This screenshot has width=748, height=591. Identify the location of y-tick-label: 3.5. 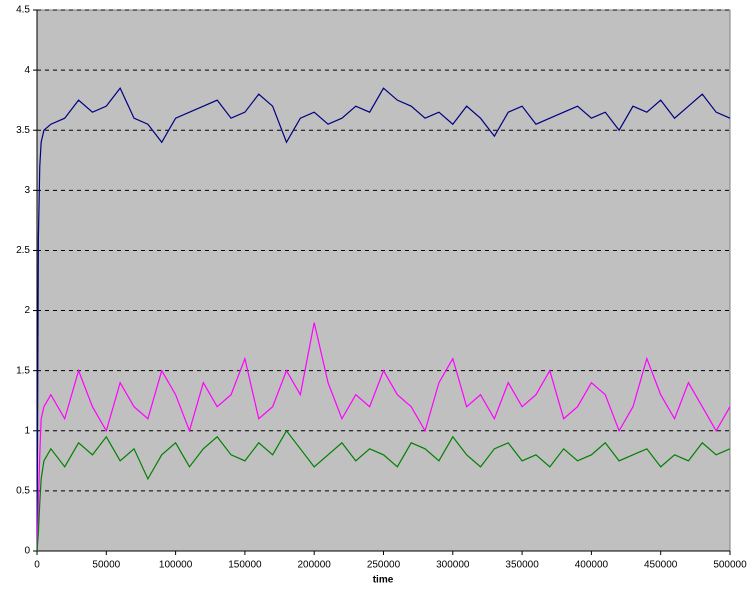
(23, 130).